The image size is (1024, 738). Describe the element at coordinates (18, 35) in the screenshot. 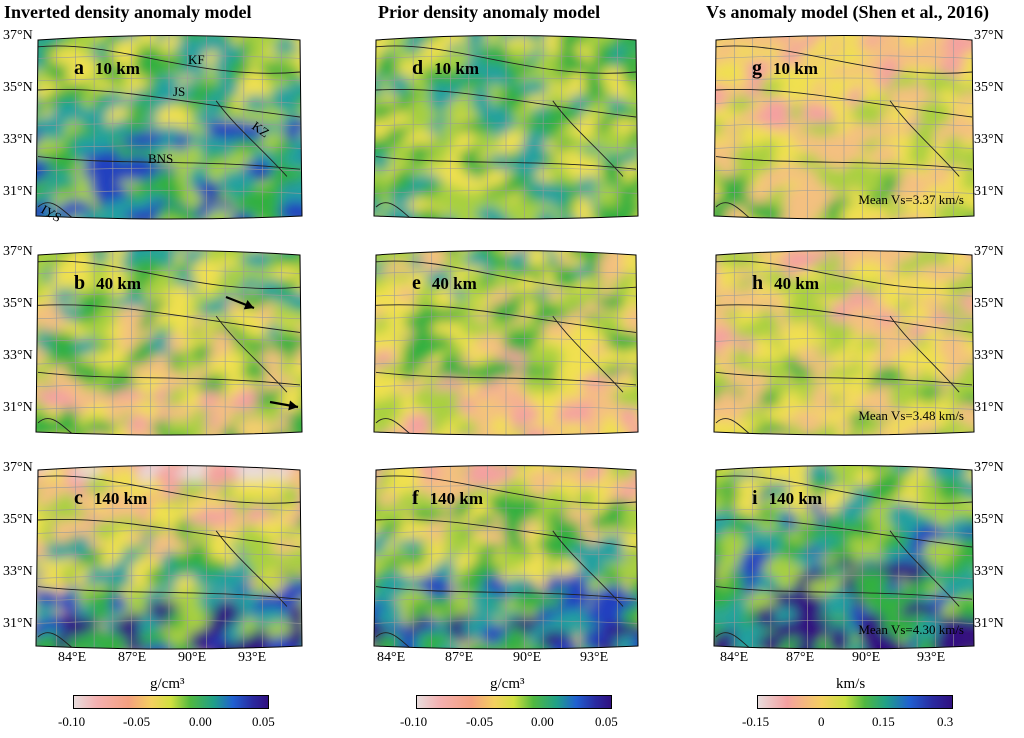

I see `lat-label-37-left-row1: 37°N` at that location.